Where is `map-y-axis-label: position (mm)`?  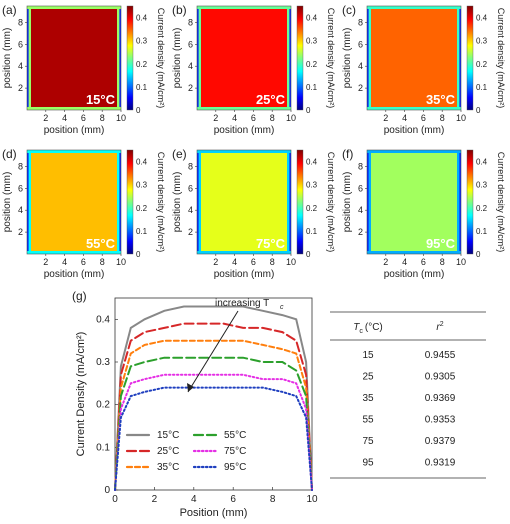
map-y-axis-label: position (mm) is located at coordinates (347, 58).